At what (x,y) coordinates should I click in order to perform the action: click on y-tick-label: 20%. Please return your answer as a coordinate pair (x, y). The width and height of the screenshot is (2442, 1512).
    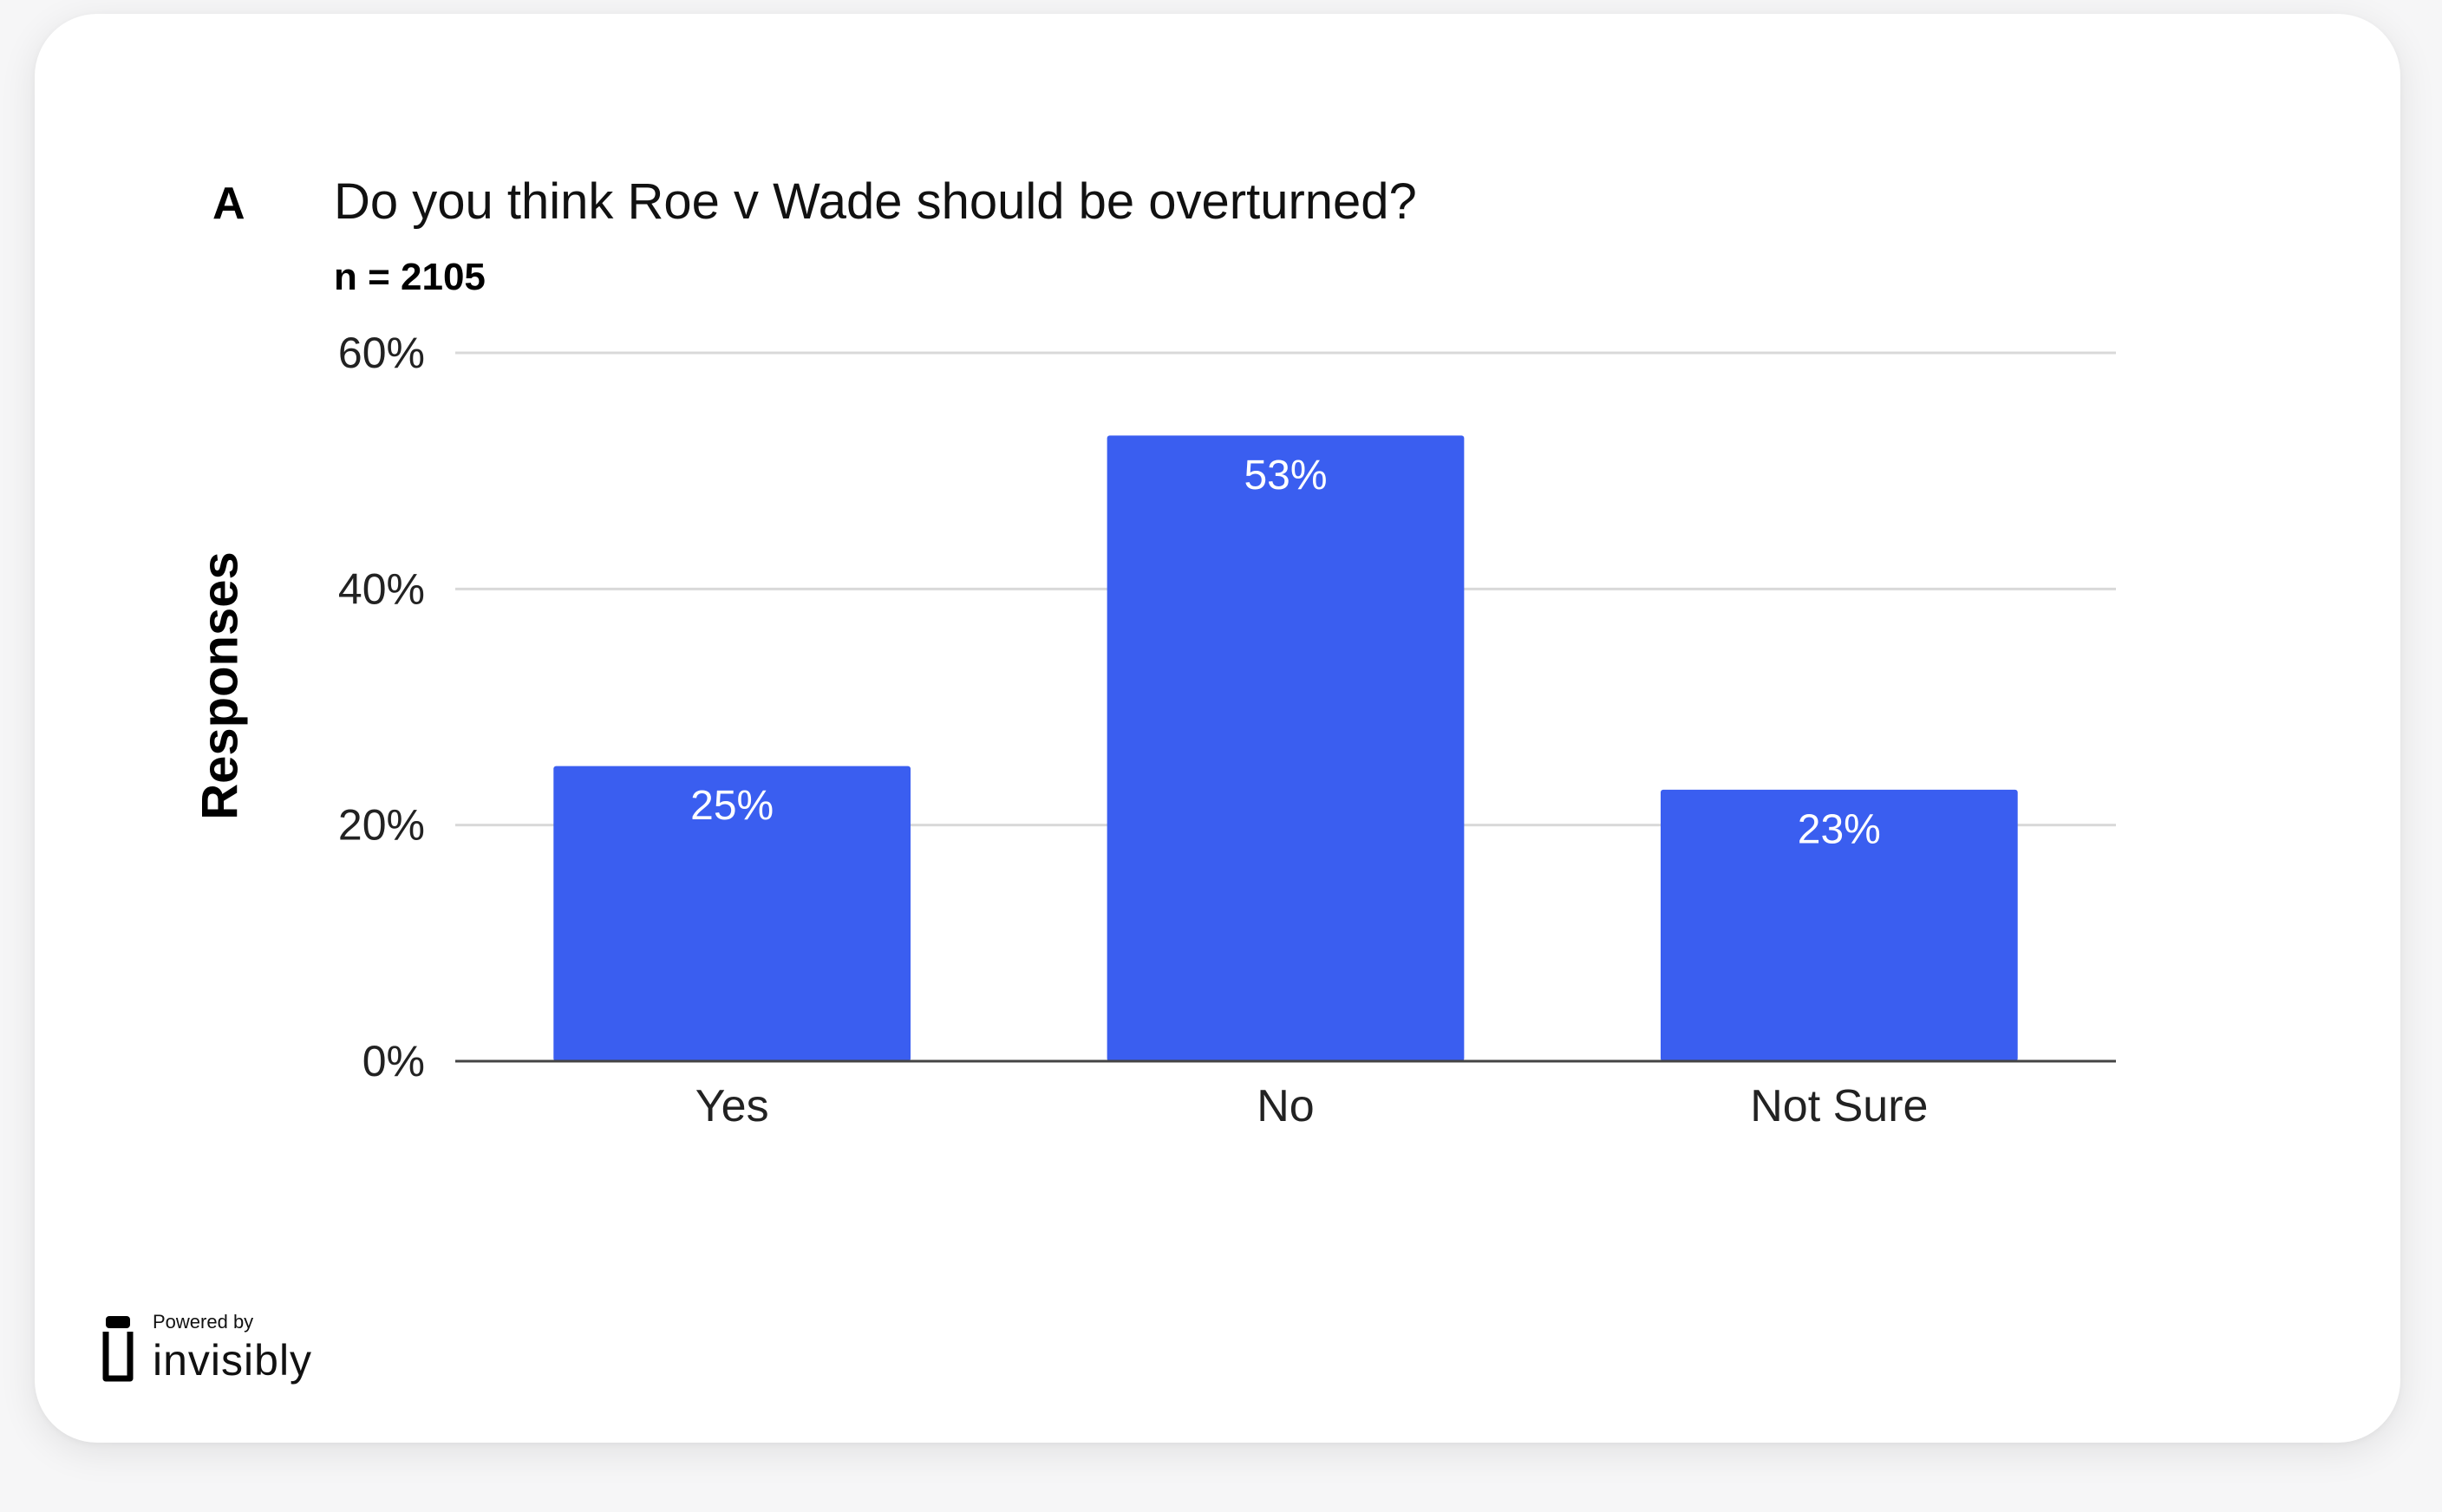
    Looking at the image, I should click on (381, 825).